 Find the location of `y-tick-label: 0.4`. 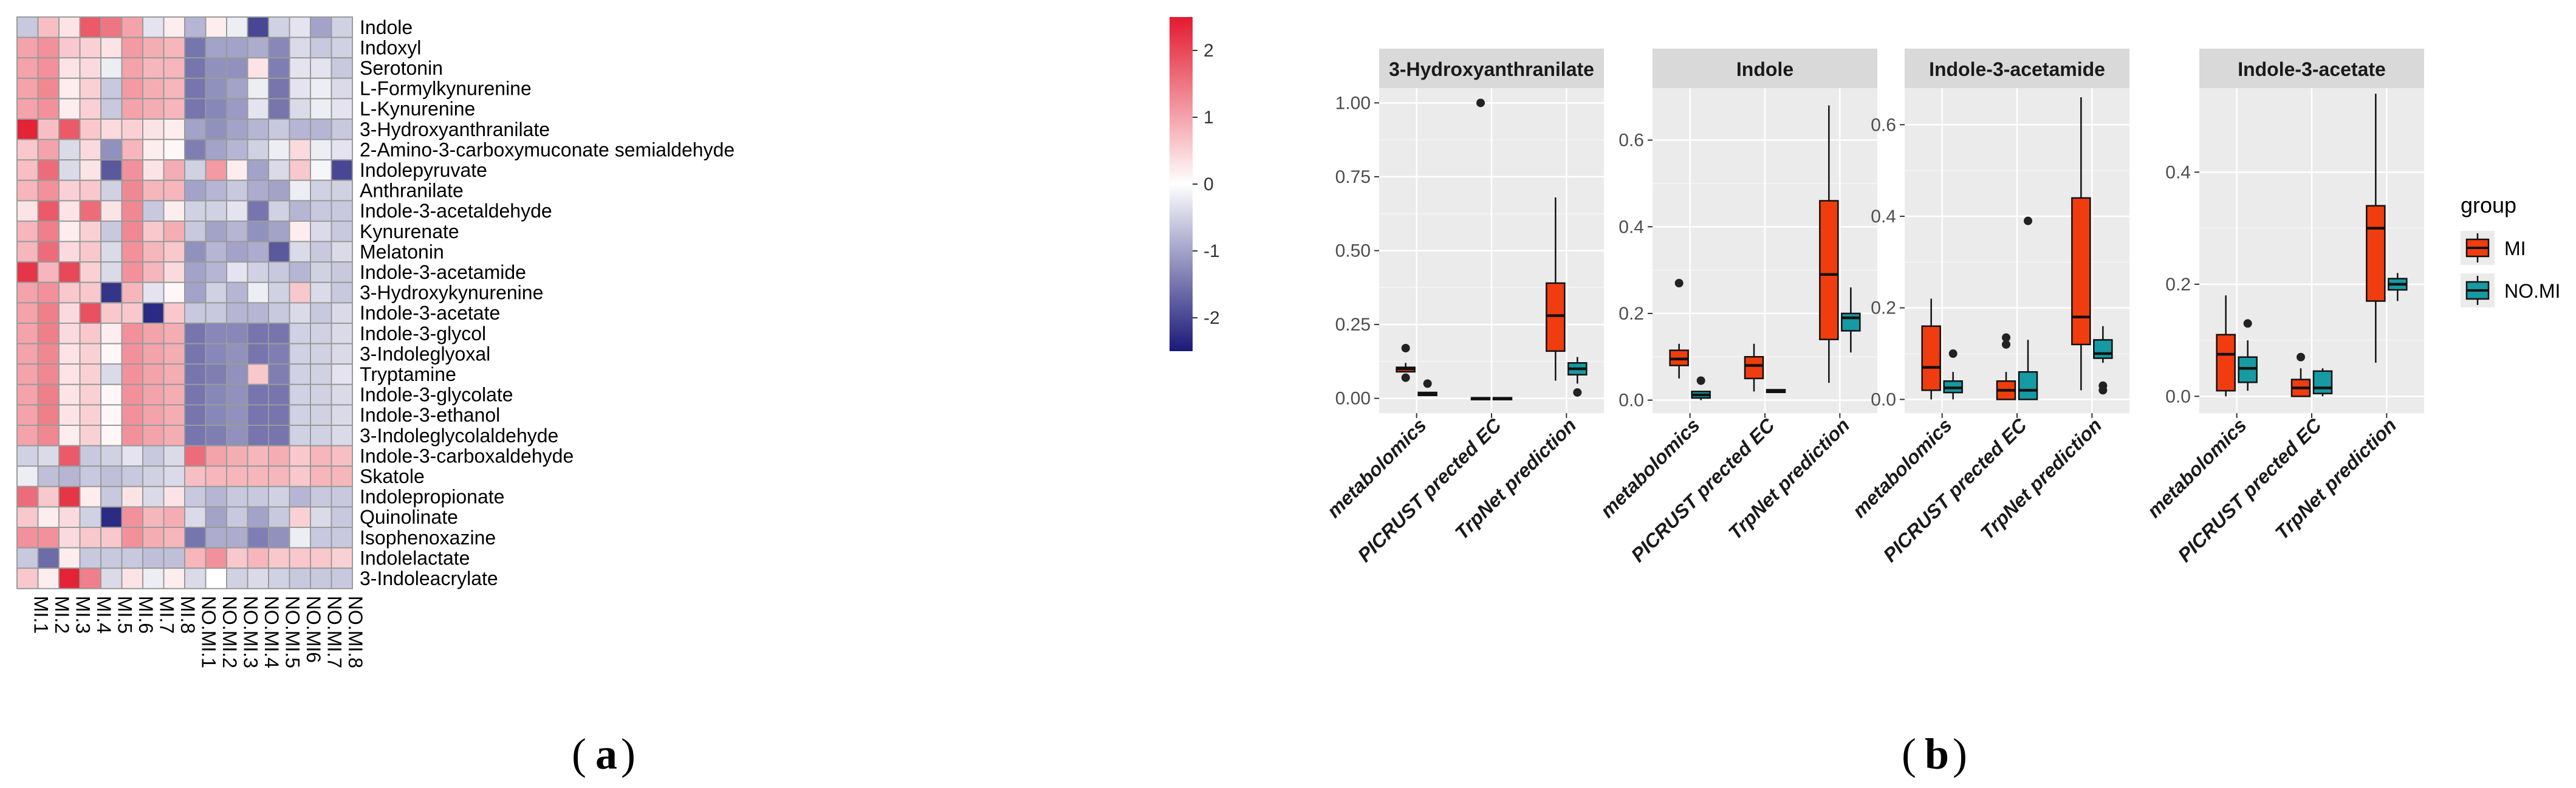

y-tick-label: 0.4 is located at coordinates (1883, 217).